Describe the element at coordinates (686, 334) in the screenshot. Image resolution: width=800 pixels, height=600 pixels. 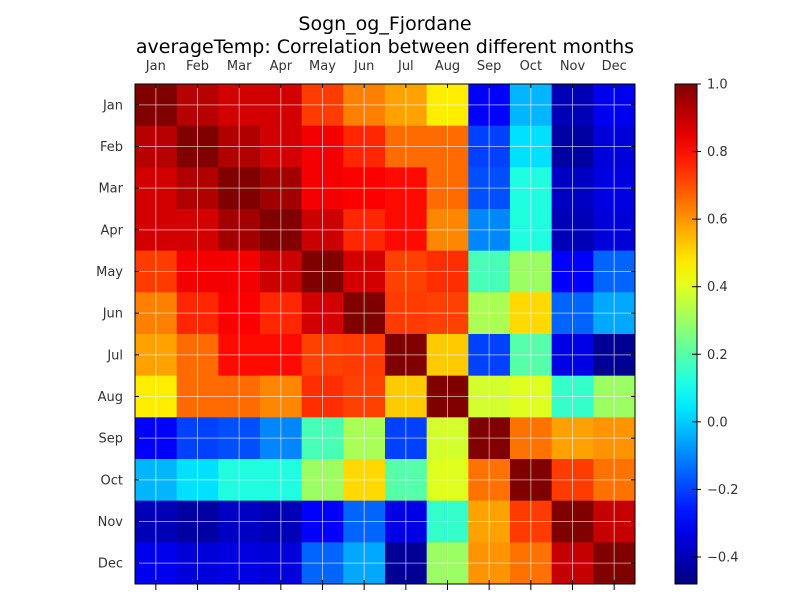
I see `colorbar-gradient` at that location.